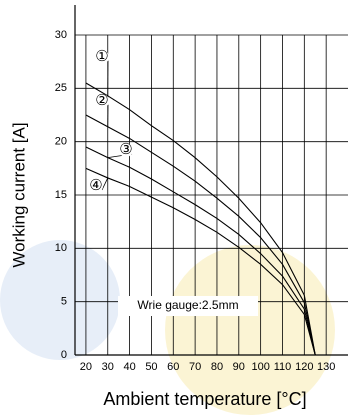 This screenshot has height=415, width=348. Describe the element at coordinates (105, 184) in the screenshot. I see `leader-line` at that location.